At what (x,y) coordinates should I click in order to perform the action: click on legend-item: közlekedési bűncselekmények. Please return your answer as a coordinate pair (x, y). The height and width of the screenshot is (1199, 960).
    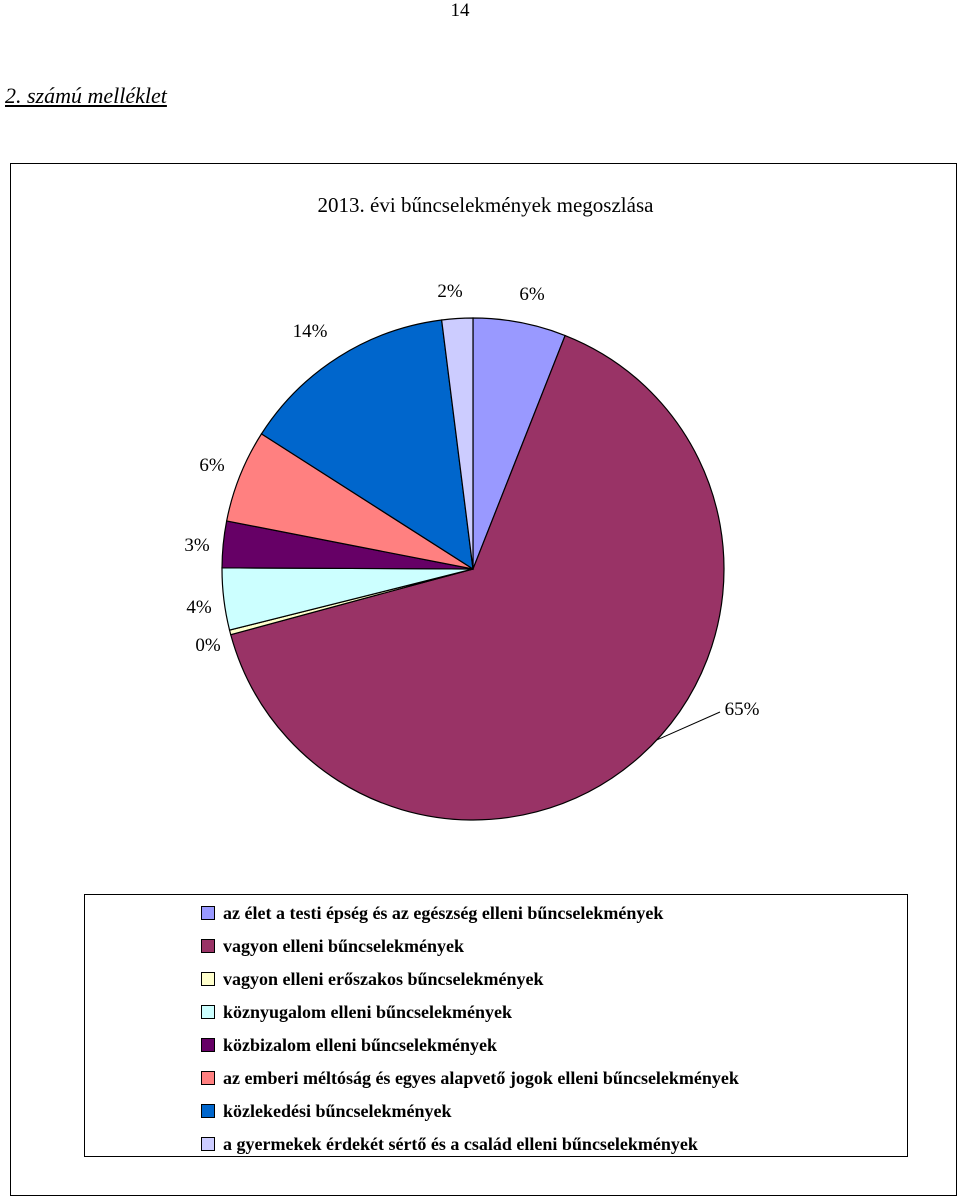
    Looking at the image, I should click on (326, 1111).